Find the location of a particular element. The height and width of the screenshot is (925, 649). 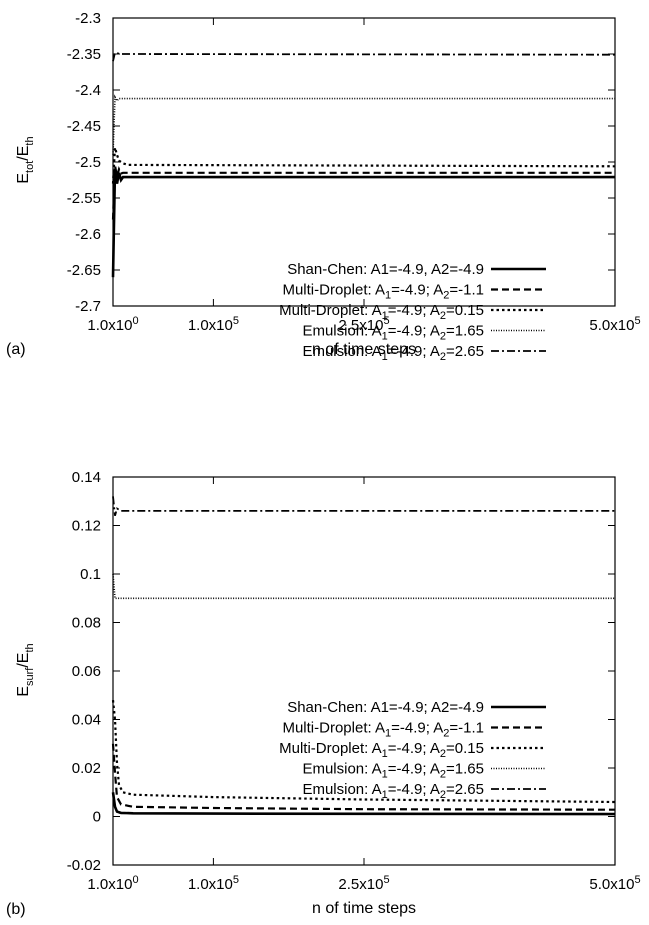

y-axis-label: Esurf/Eth is located at coordinates (25, 669).